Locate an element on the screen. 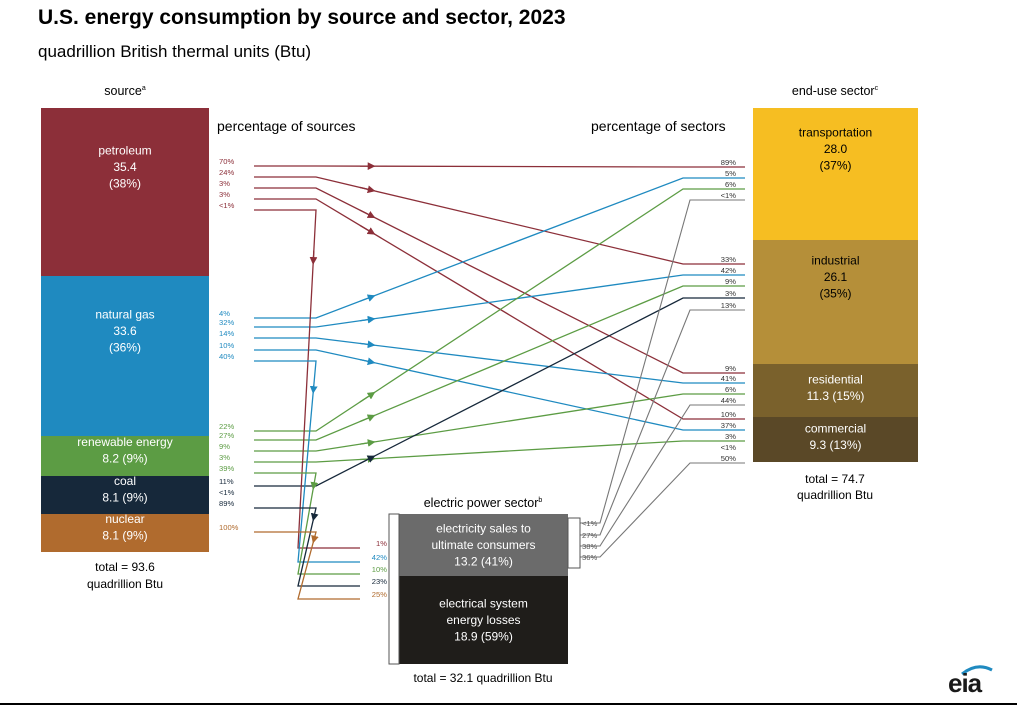  flow-natural-gas-to-industrial is located at coordinates (499, 301).